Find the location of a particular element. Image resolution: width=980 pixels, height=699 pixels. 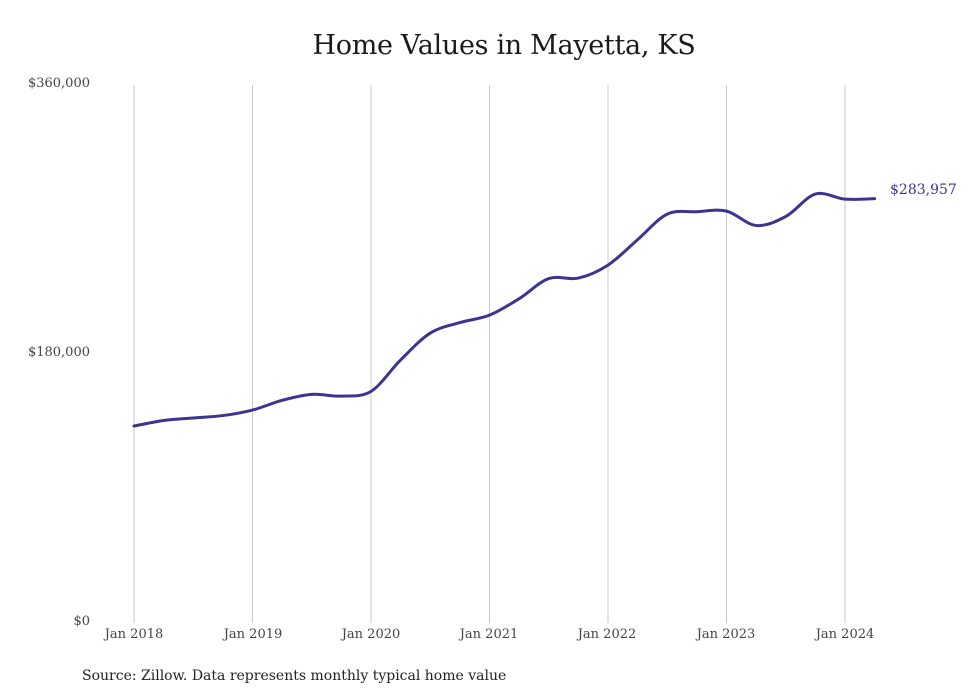

x-tick-jan-2020: Jan 2020 is located at coordinates (371, 634).